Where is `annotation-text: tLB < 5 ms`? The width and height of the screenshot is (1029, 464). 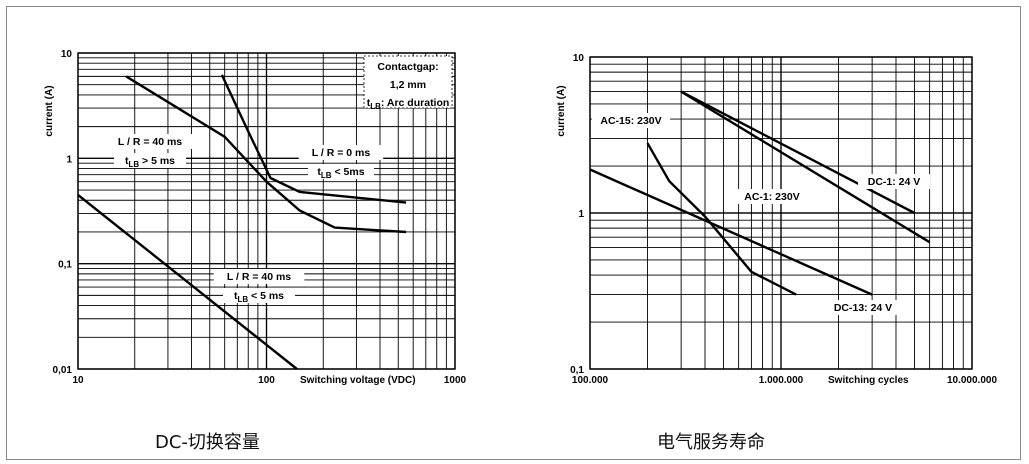
annotation-text: tLB < 5 ms is located at coordinates (259, 297).